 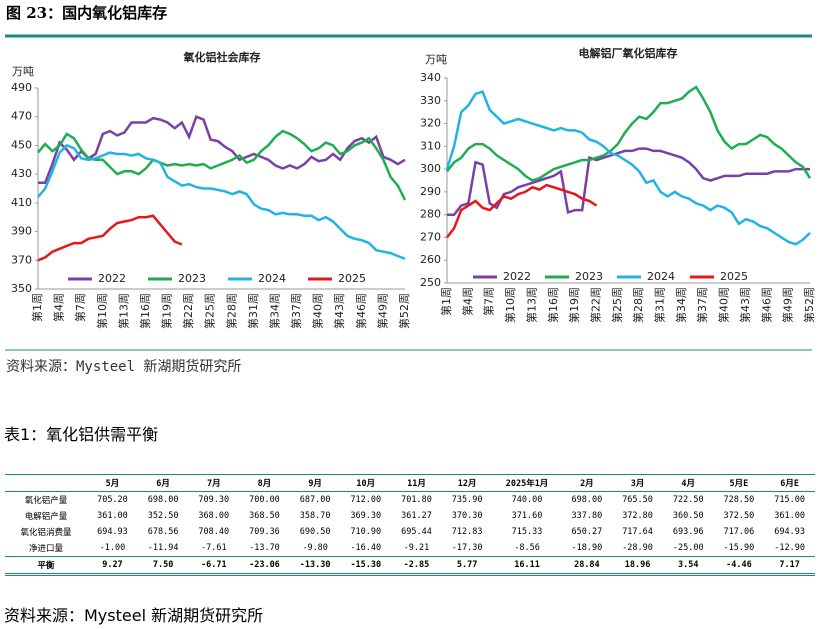 What do you see at coordinates (467, 516) in the screenshot?
I see `cell: 370.30` at bounding box center [467, 516].